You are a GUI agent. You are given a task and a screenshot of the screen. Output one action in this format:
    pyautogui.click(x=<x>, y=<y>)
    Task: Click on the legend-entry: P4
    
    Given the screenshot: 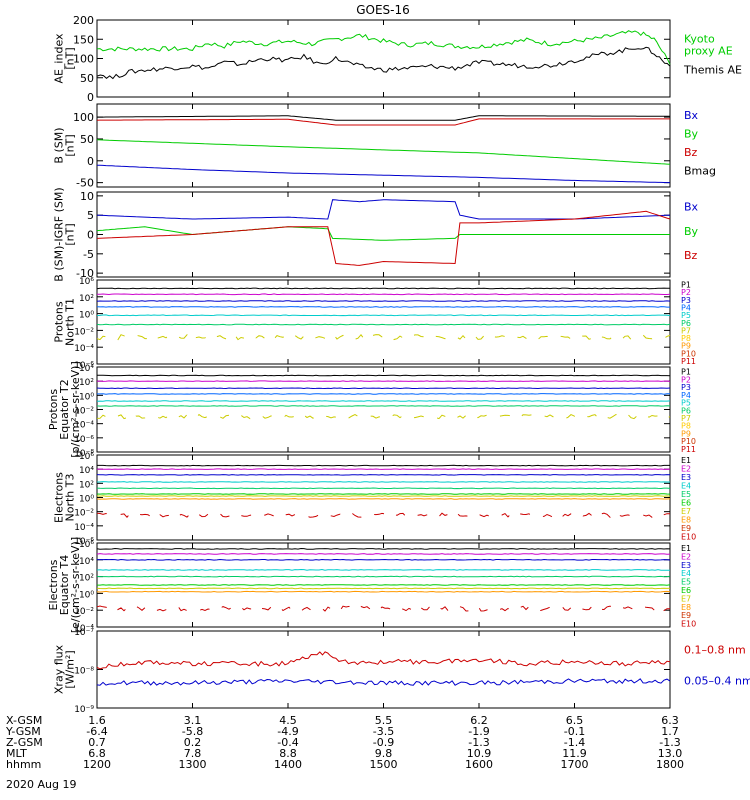 What is the action you would take?
    pyautogui.click(x=686, y=395)
    